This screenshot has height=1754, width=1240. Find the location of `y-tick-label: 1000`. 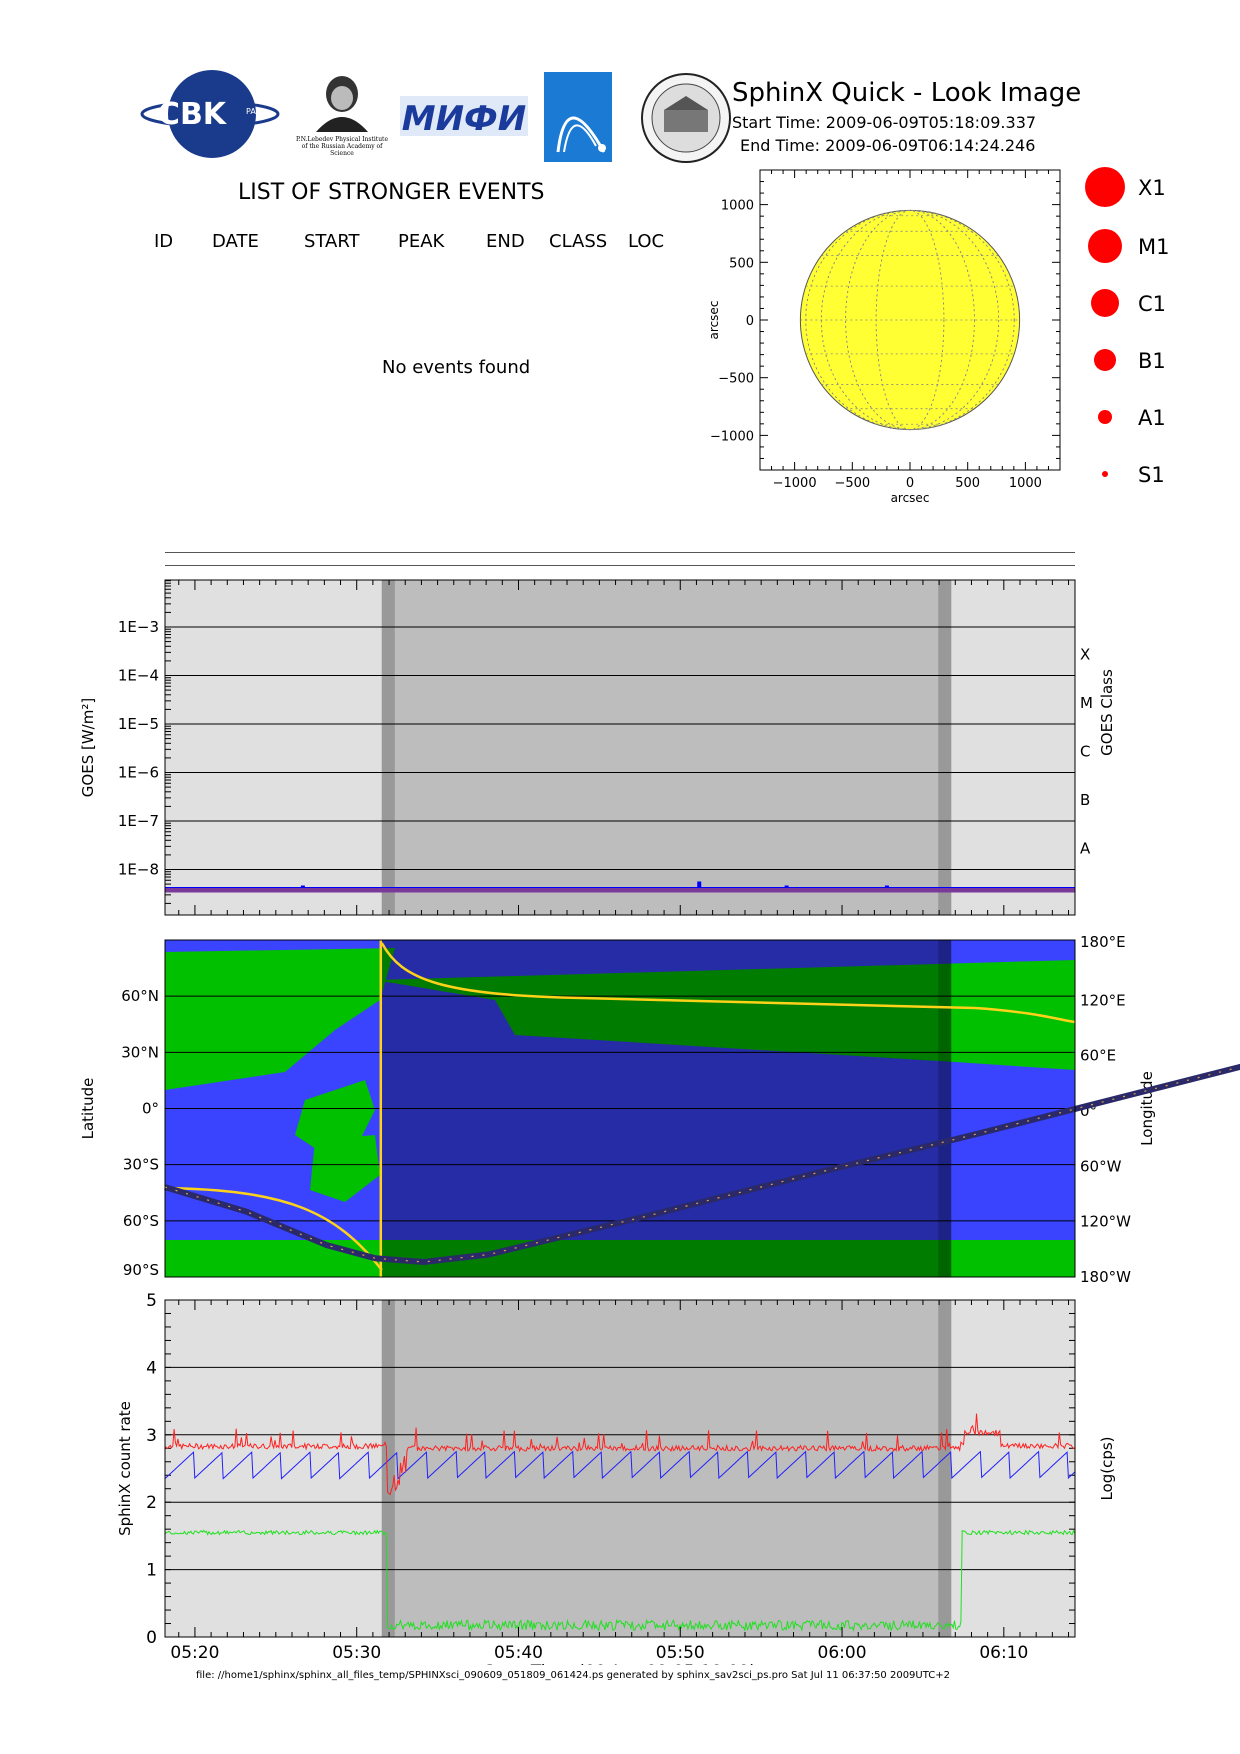

y-tick-label: 1000 is located at coordinates (737, 206).